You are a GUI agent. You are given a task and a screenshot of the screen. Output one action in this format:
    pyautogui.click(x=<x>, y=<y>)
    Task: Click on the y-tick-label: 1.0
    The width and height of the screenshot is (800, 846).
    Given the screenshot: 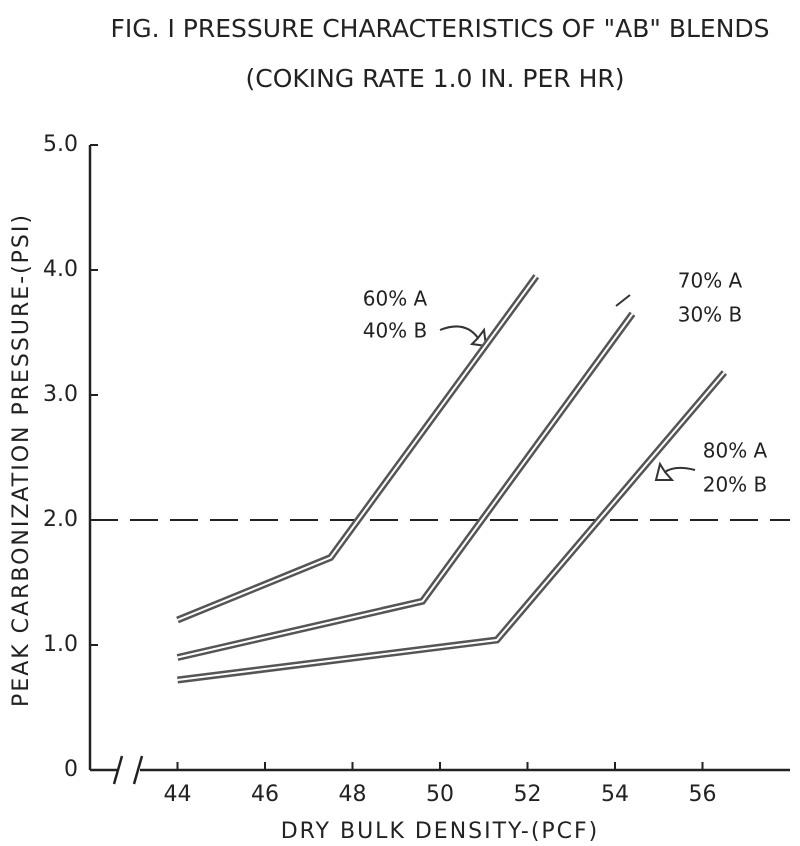 What is the action you would take?
    pyautogui.click(x=60, y=644)
    